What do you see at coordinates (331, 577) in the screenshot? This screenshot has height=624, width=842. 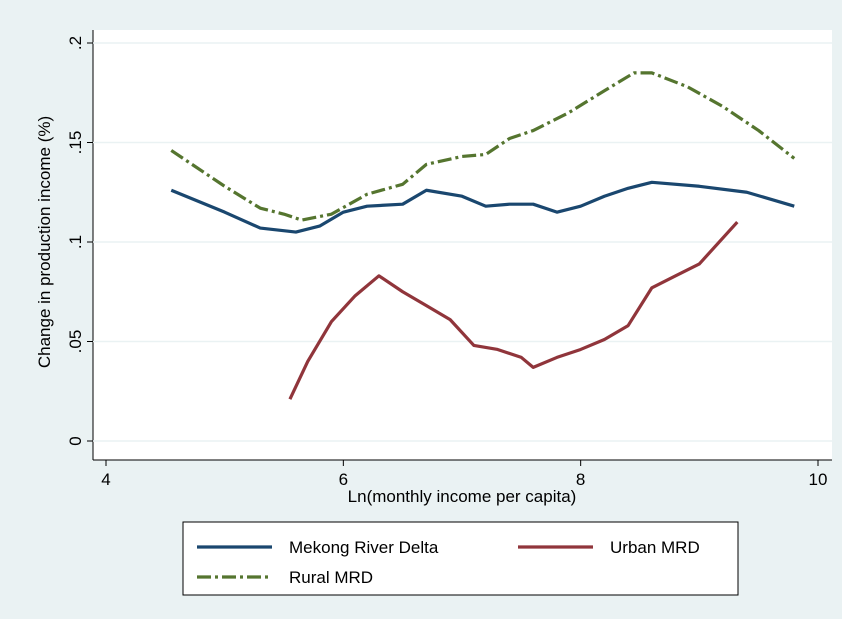 I see `legend-label: Rural MRD` at bounding box center [331, 577].